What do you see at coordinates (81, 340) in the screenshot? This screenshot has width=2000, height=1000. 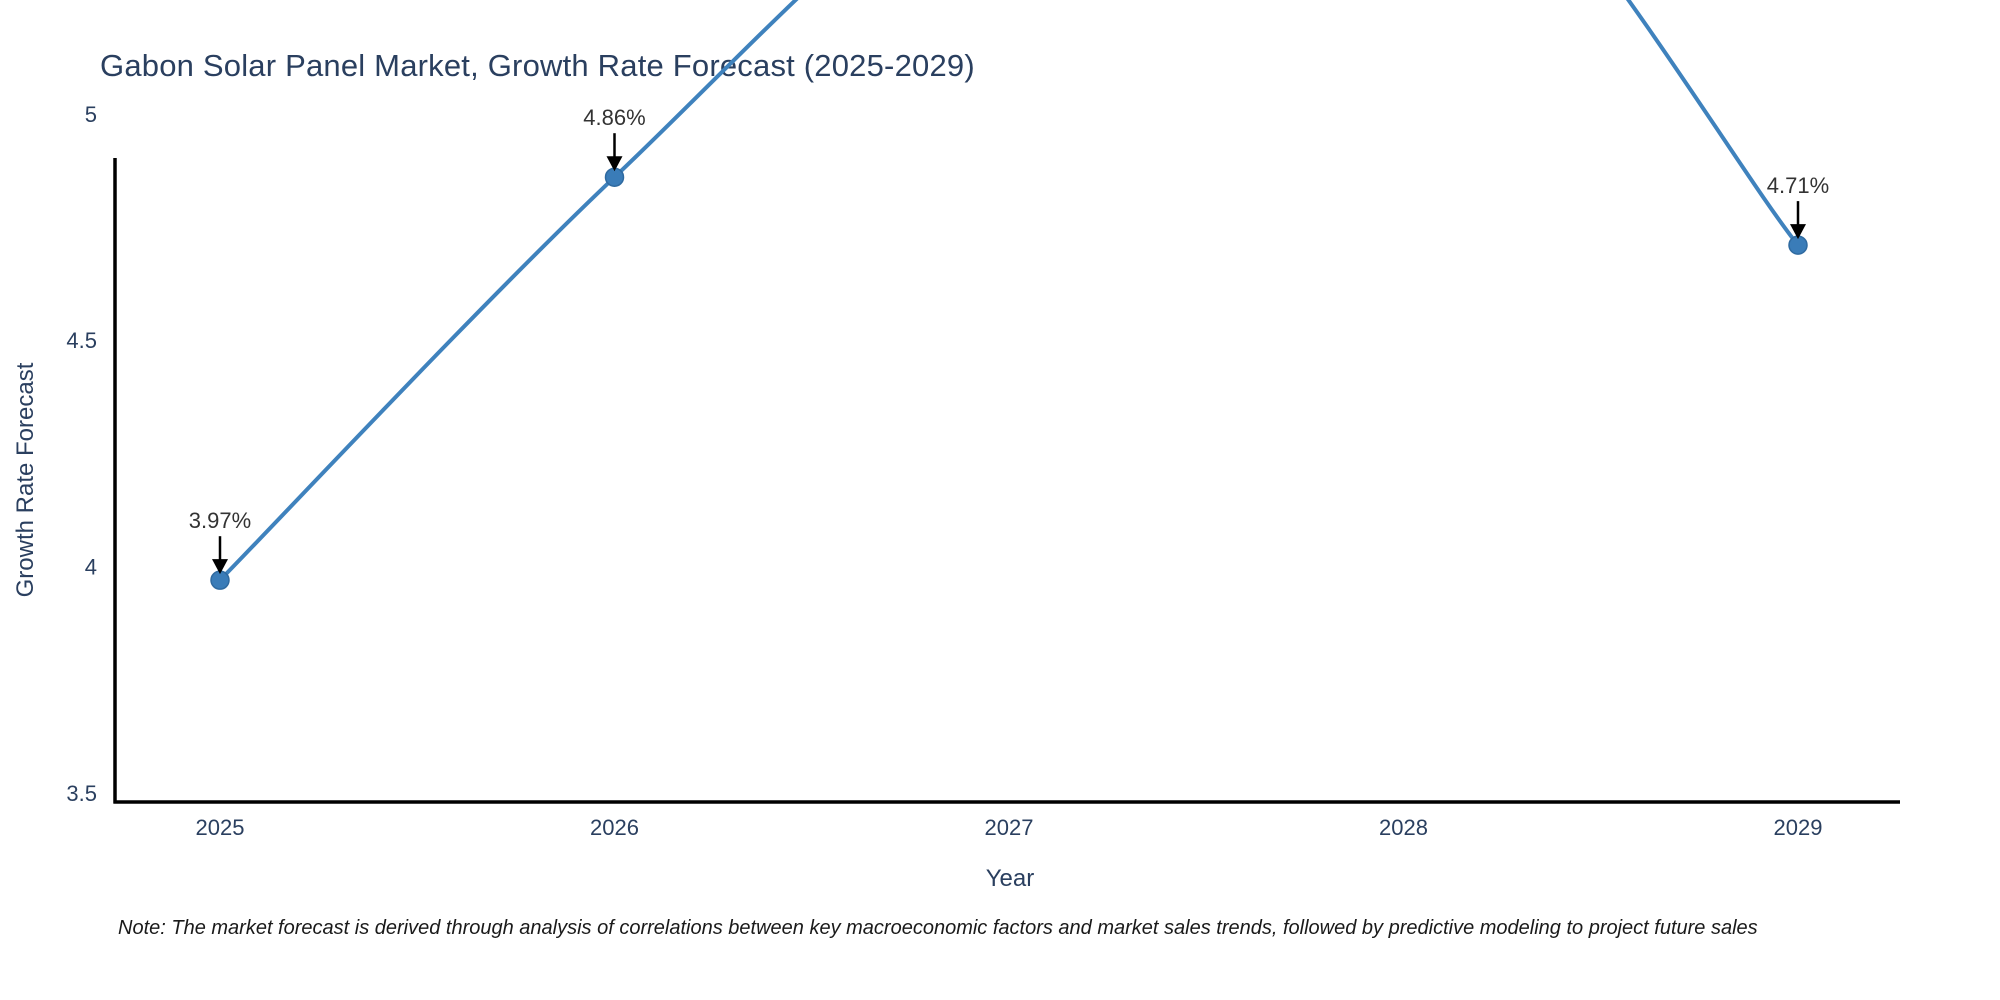 I see `y-tick-label: 4.5` at bounding box center [81, 340].